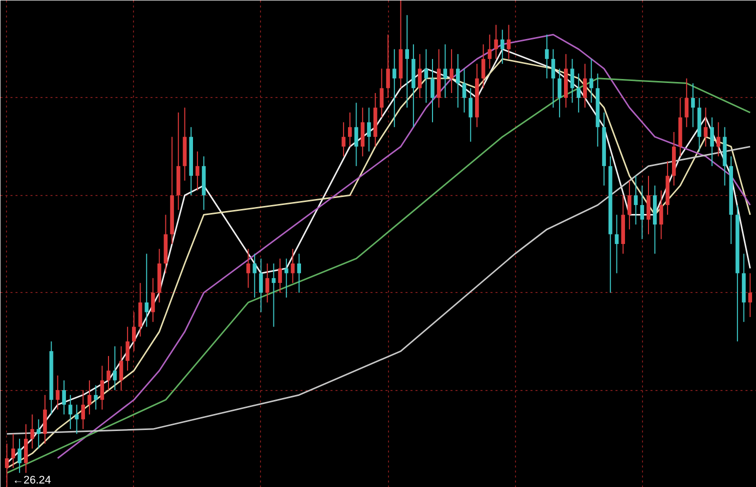 This screenshot has width=756, height=487. I want to click on annotation: ←26.24, so click(32, 480).